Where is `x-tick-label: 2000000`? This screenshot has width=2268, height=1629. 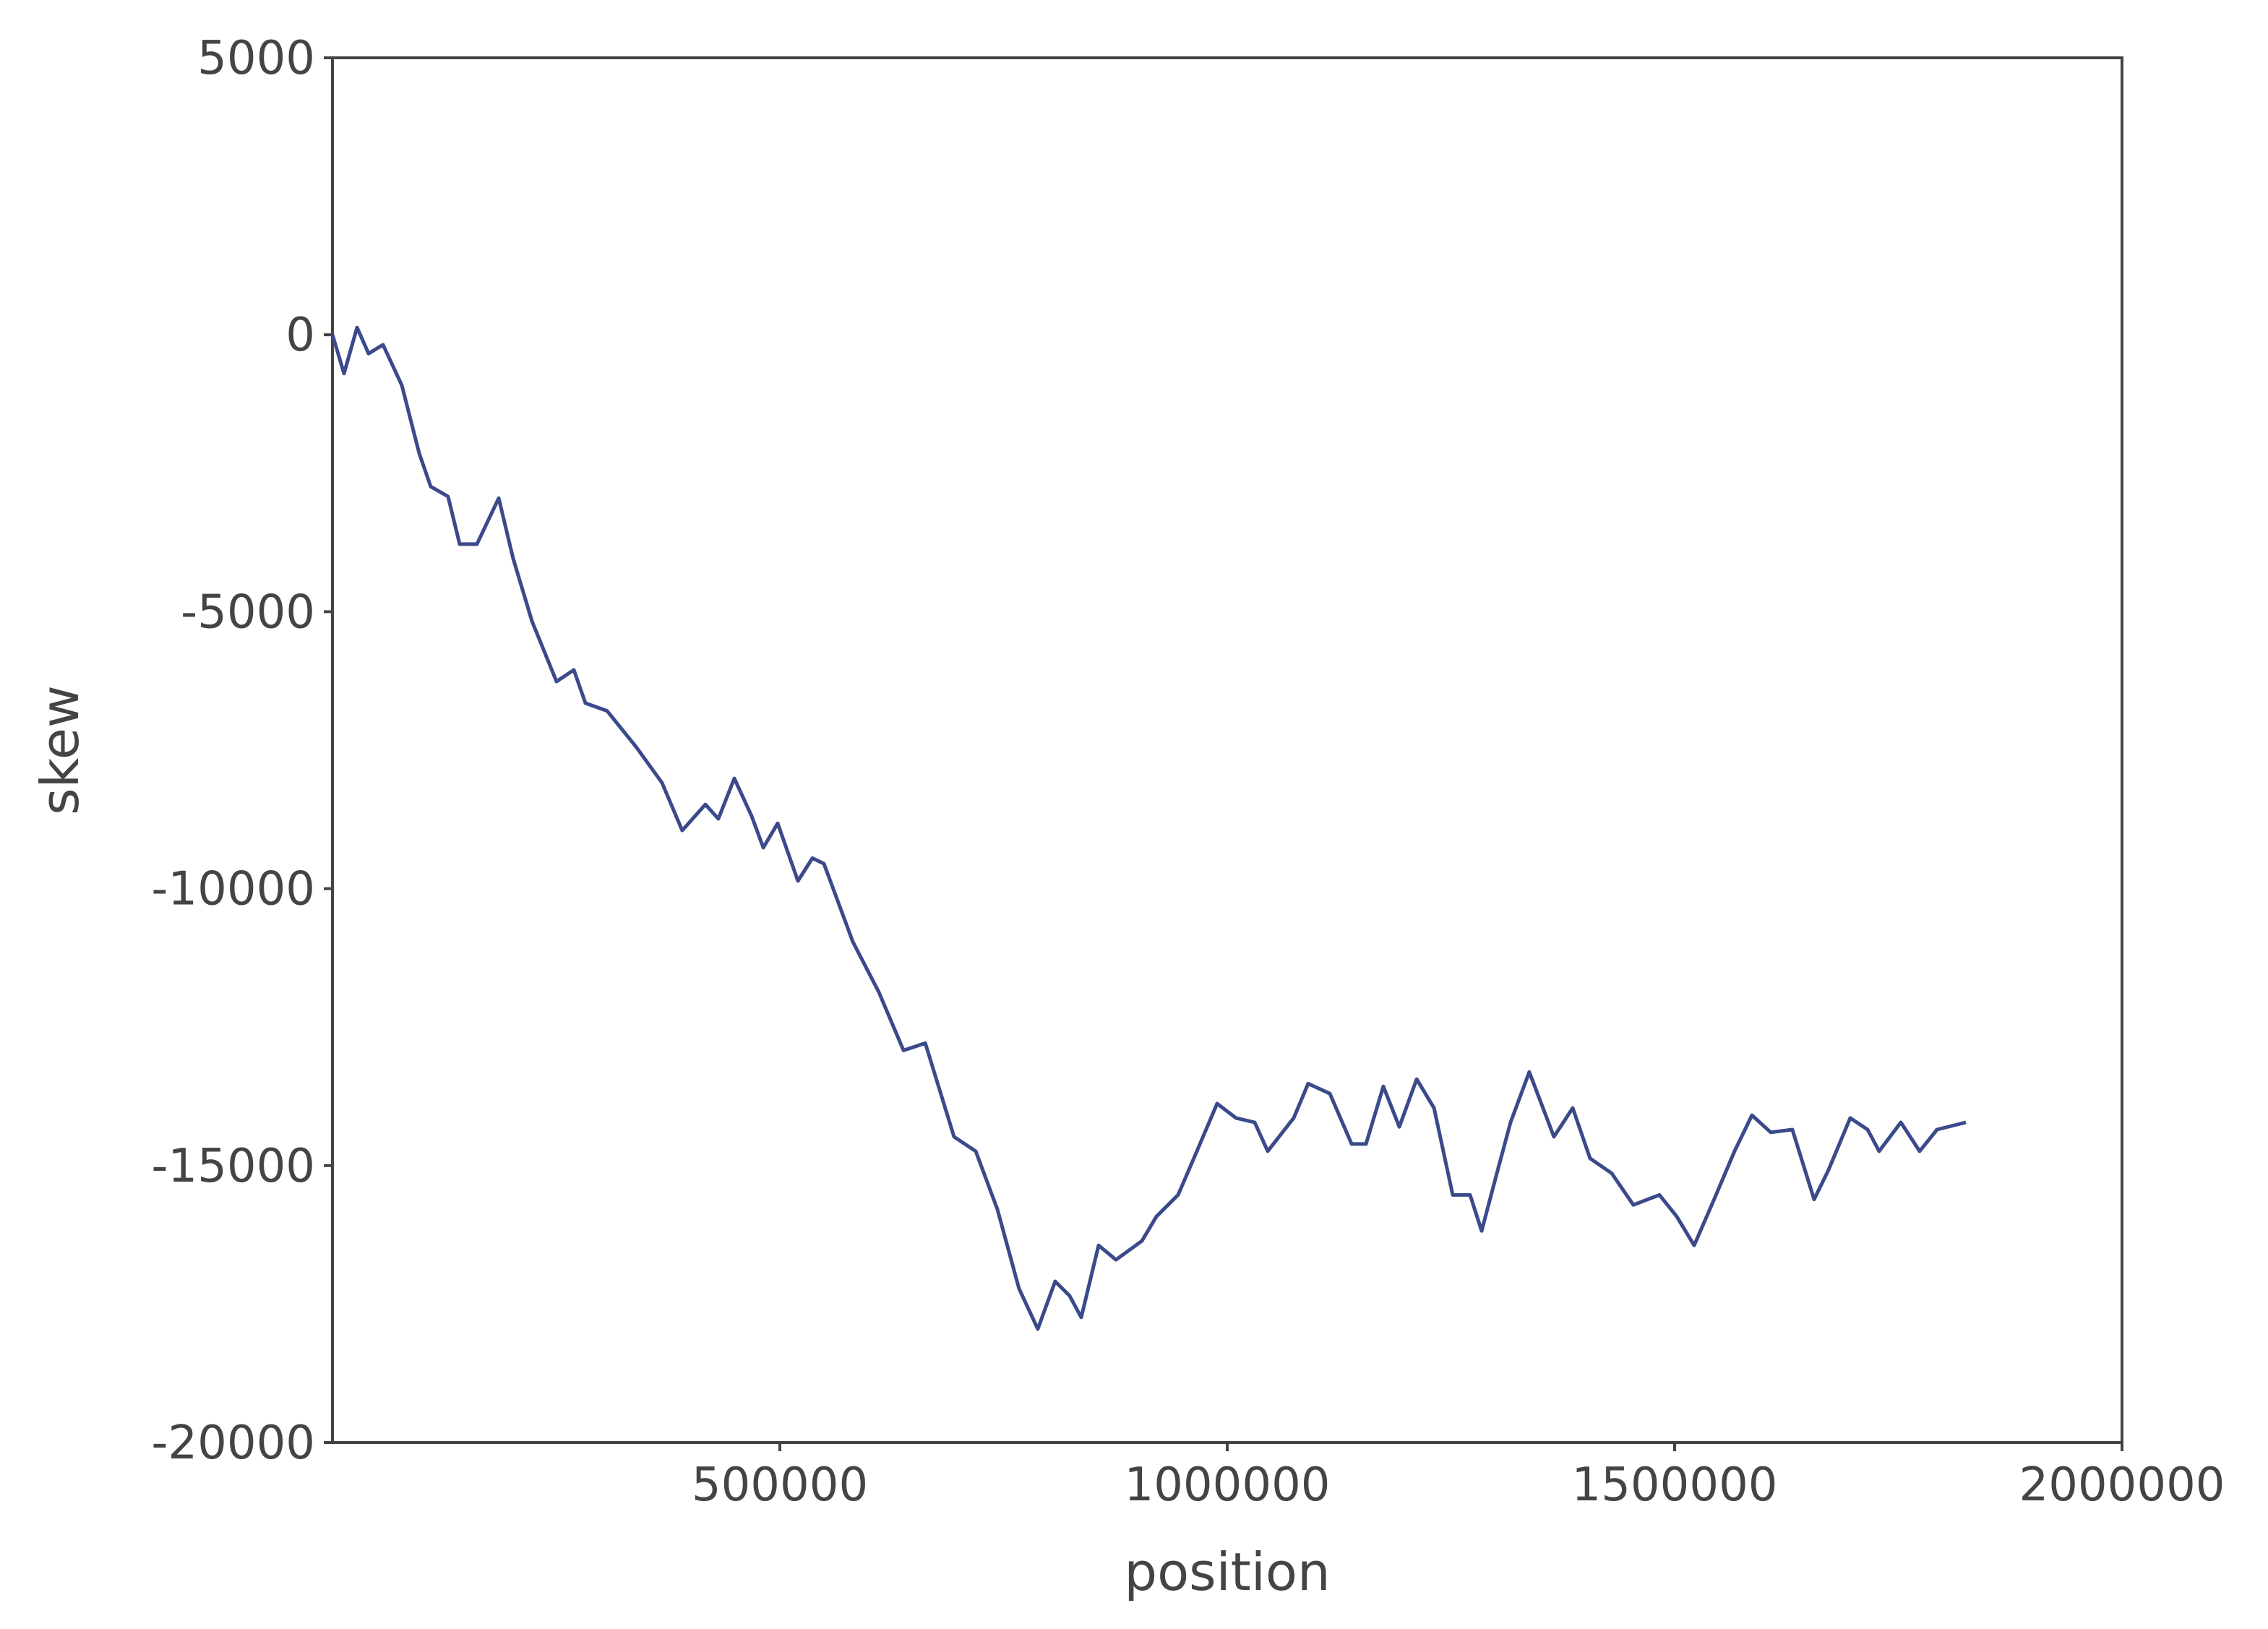
x-tick-label: 2000000 is located at coordinates (2122, 1485).